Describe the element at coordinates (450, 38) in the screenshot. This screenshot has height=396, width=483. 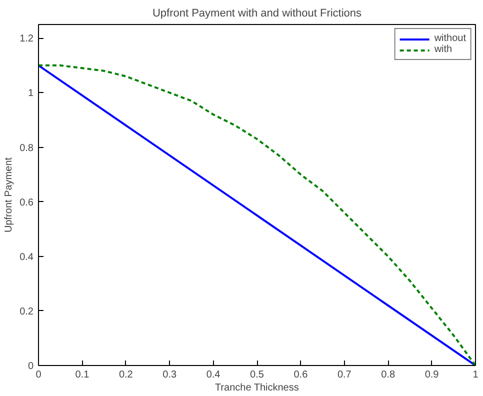
I see `legend-label: without` at that location.